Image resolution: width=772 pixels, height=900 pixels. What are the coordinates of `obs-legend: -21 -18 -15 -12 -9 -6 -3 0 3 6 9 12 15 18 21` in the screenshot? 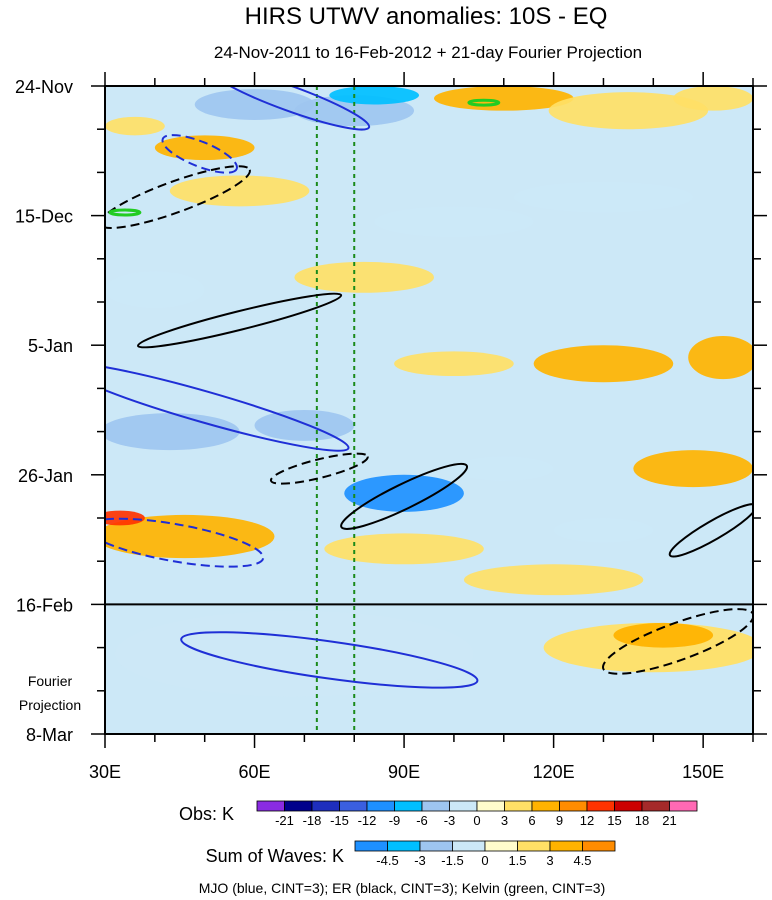 It's located at (477, 814).